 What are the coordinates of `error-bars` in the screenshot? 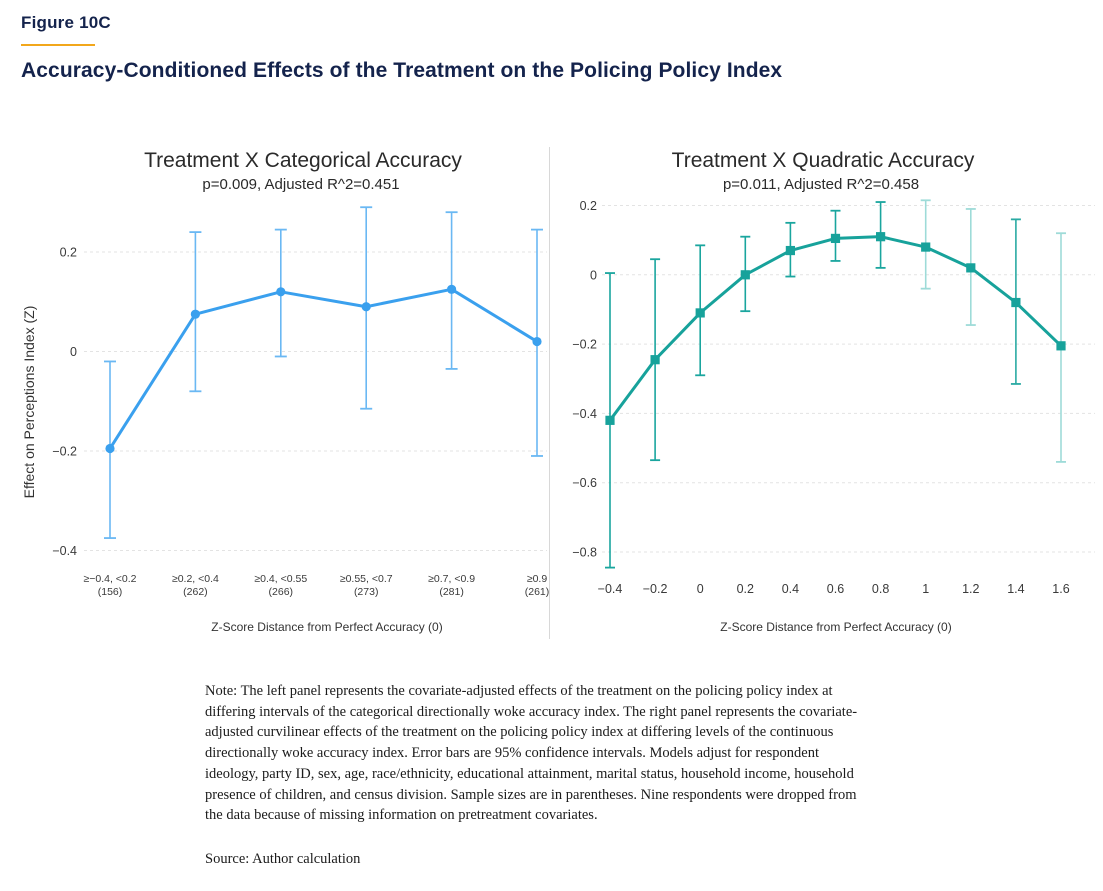 It's located at (323, 372).